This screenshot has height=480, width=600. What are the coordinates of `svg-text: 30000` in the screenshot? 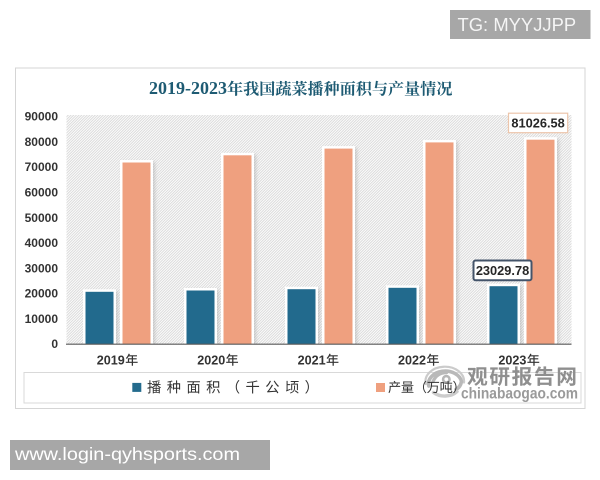 It's located at (42, 268).